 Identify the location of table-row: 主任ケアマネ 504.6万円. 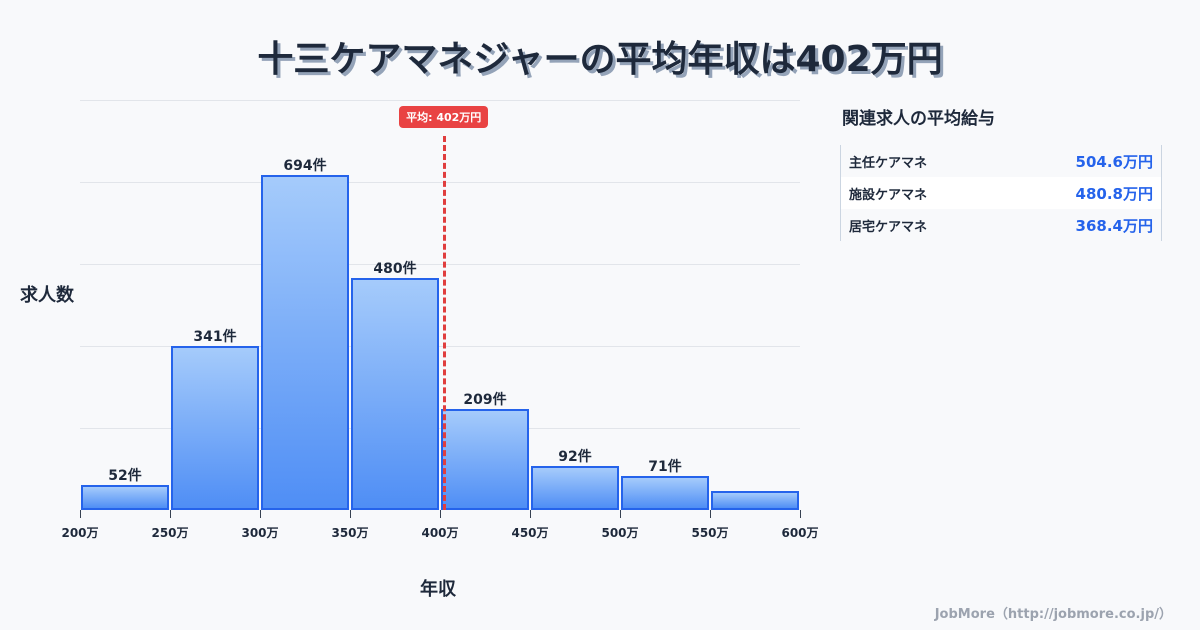
(1001, 161).